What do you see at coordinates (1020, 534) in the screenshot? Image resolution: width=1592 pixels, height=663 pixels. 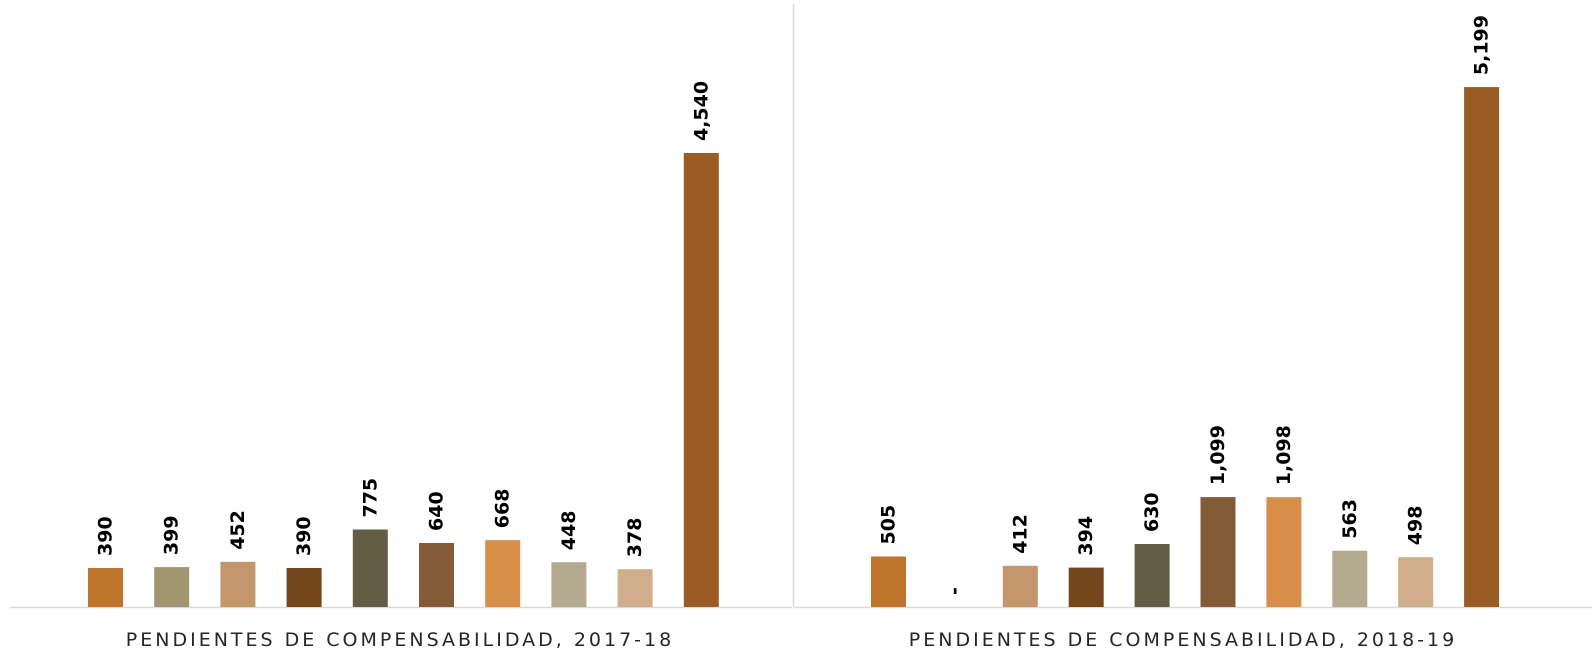 I see `data-label: 412` at bounding box center [1020, 534].